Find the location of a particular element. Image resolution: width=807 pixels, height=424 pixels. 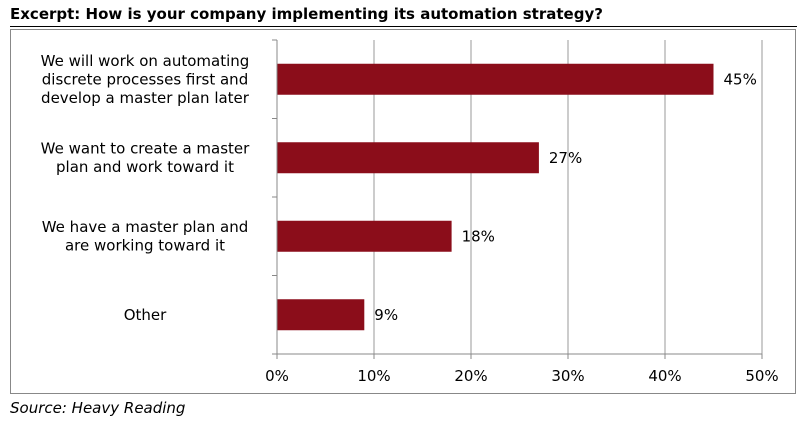

category-label: We want to create a master is located at coordinates (145, 149).